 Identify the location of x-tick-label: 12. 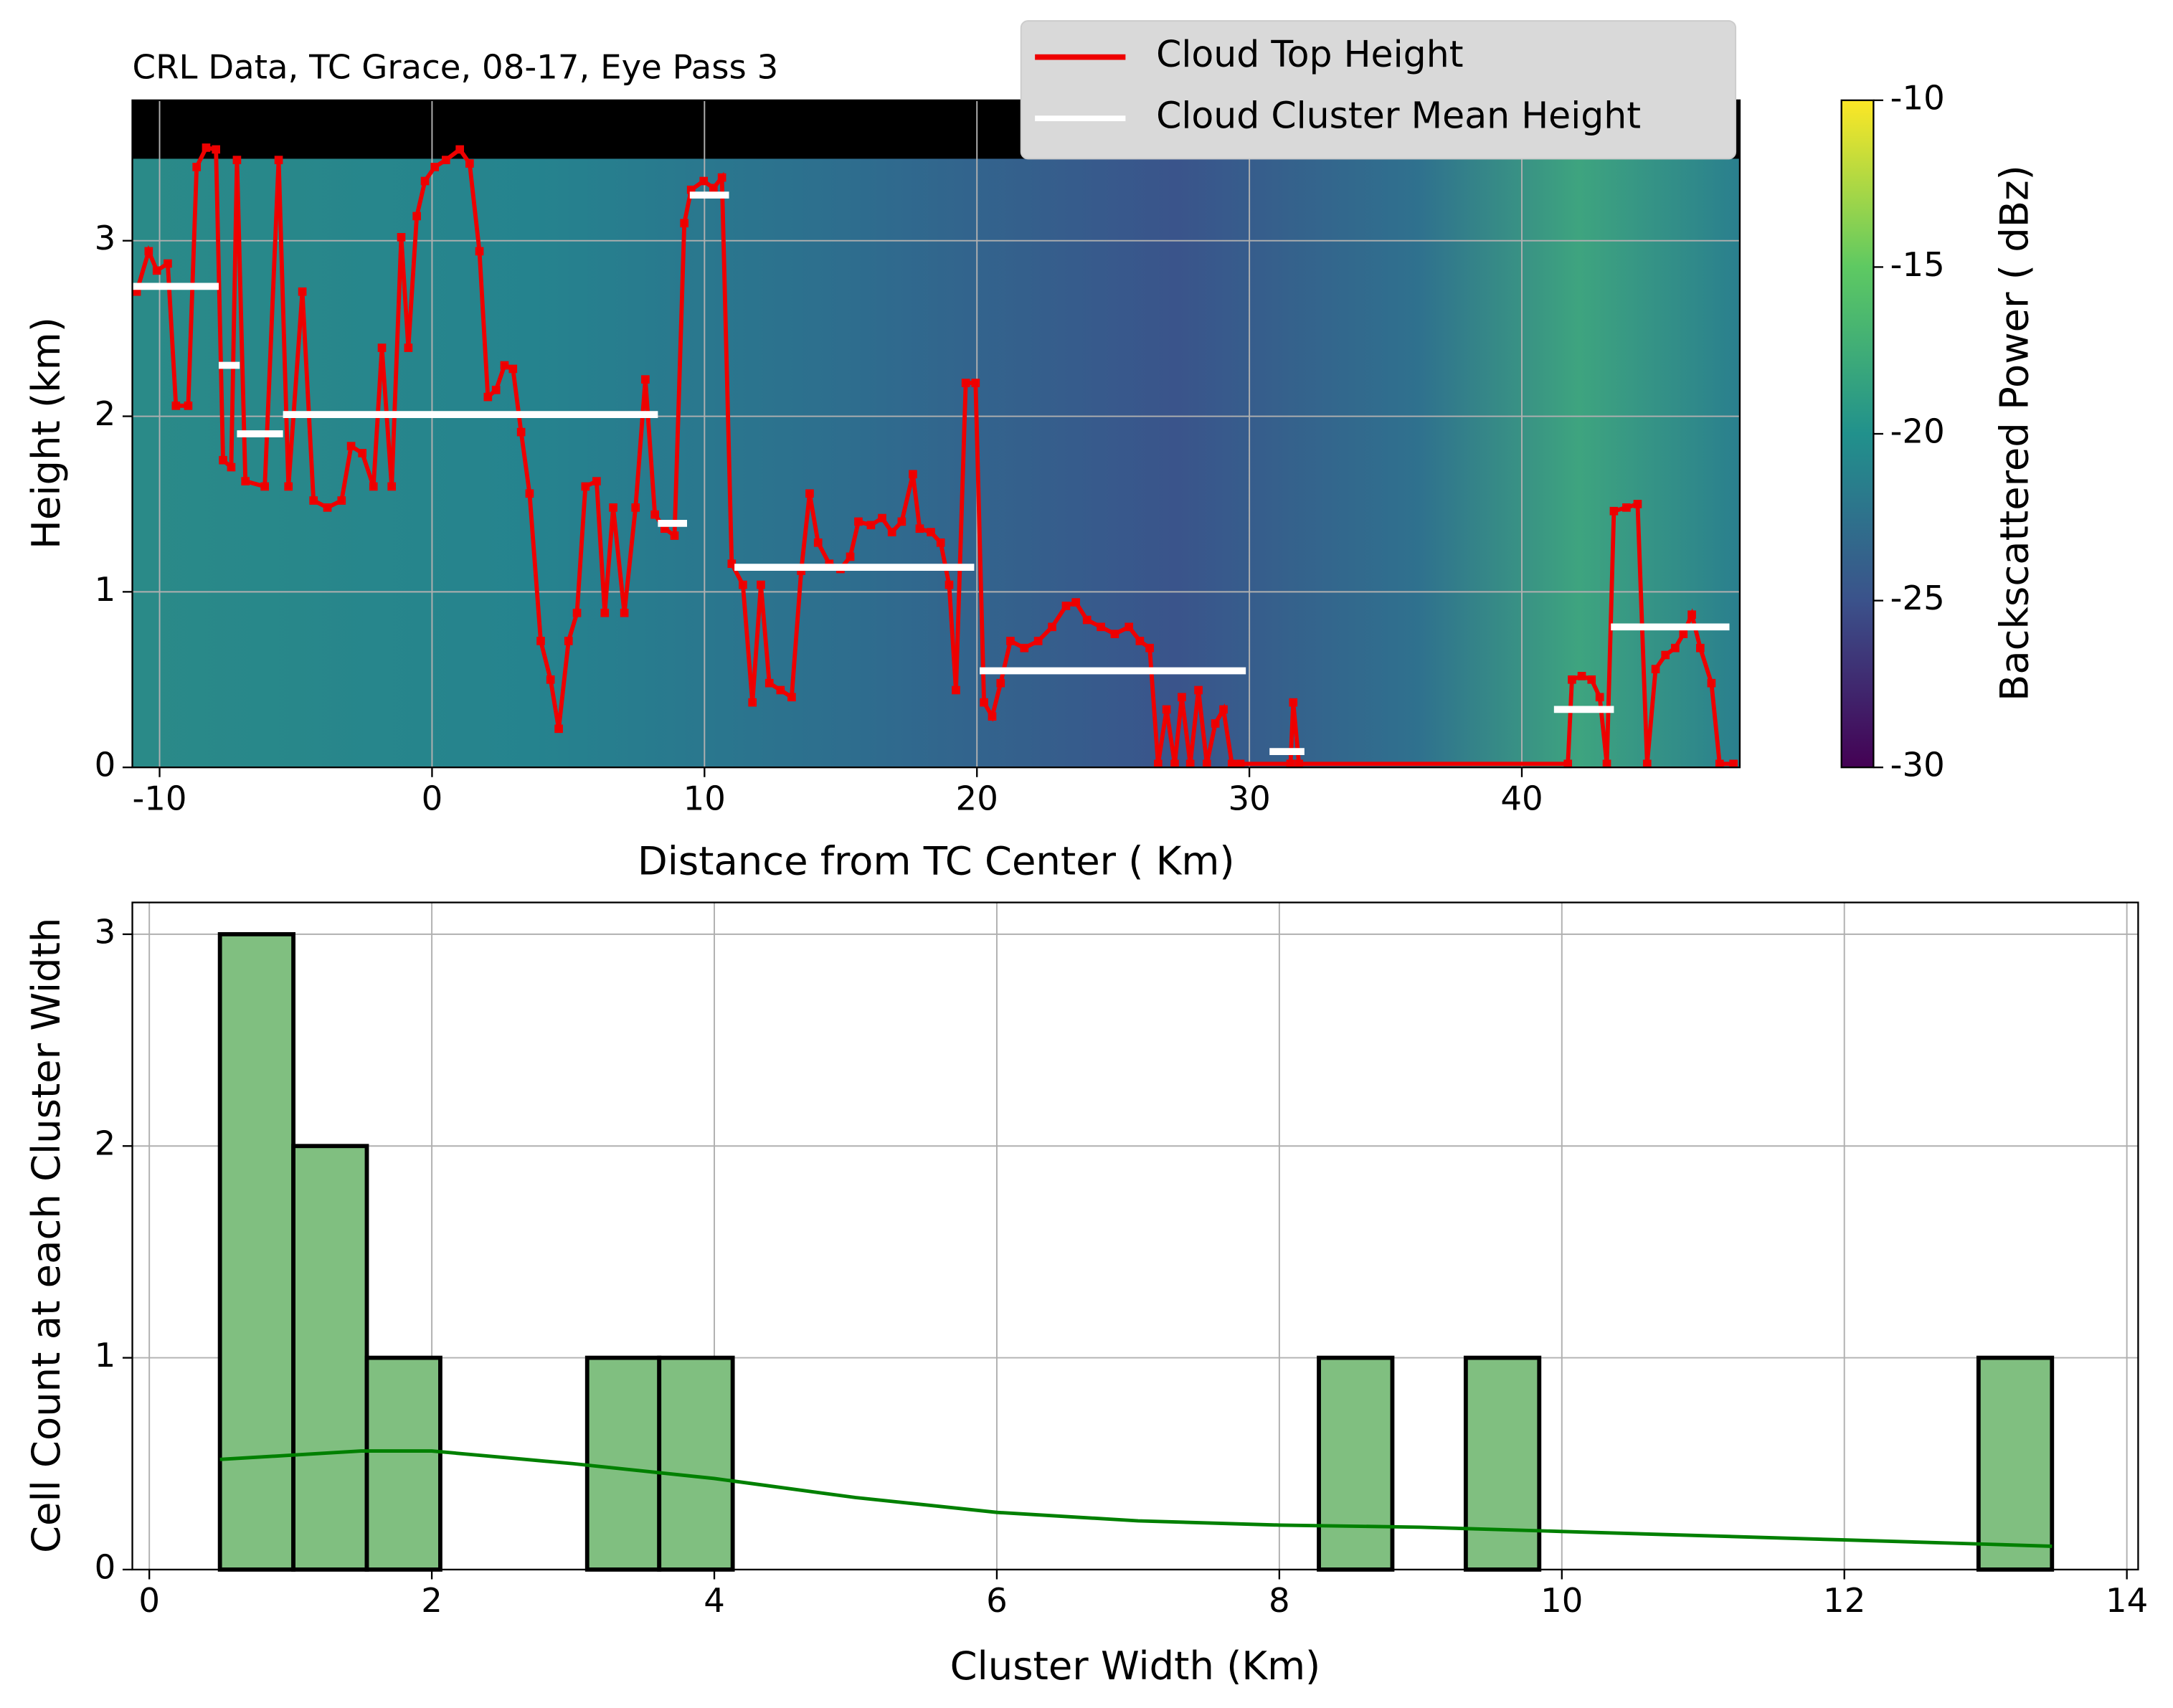
(1844, 1600).